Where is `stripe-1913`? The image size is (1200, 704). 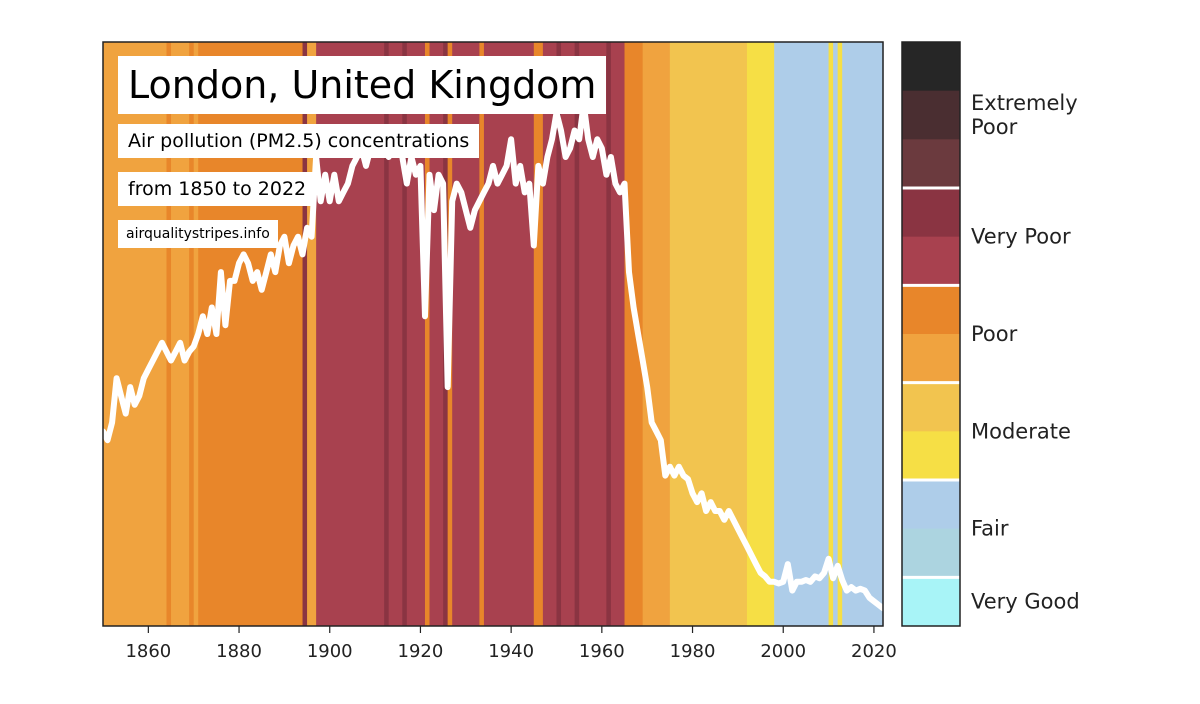
stripe-1913 is located at coordinates (395, 334).